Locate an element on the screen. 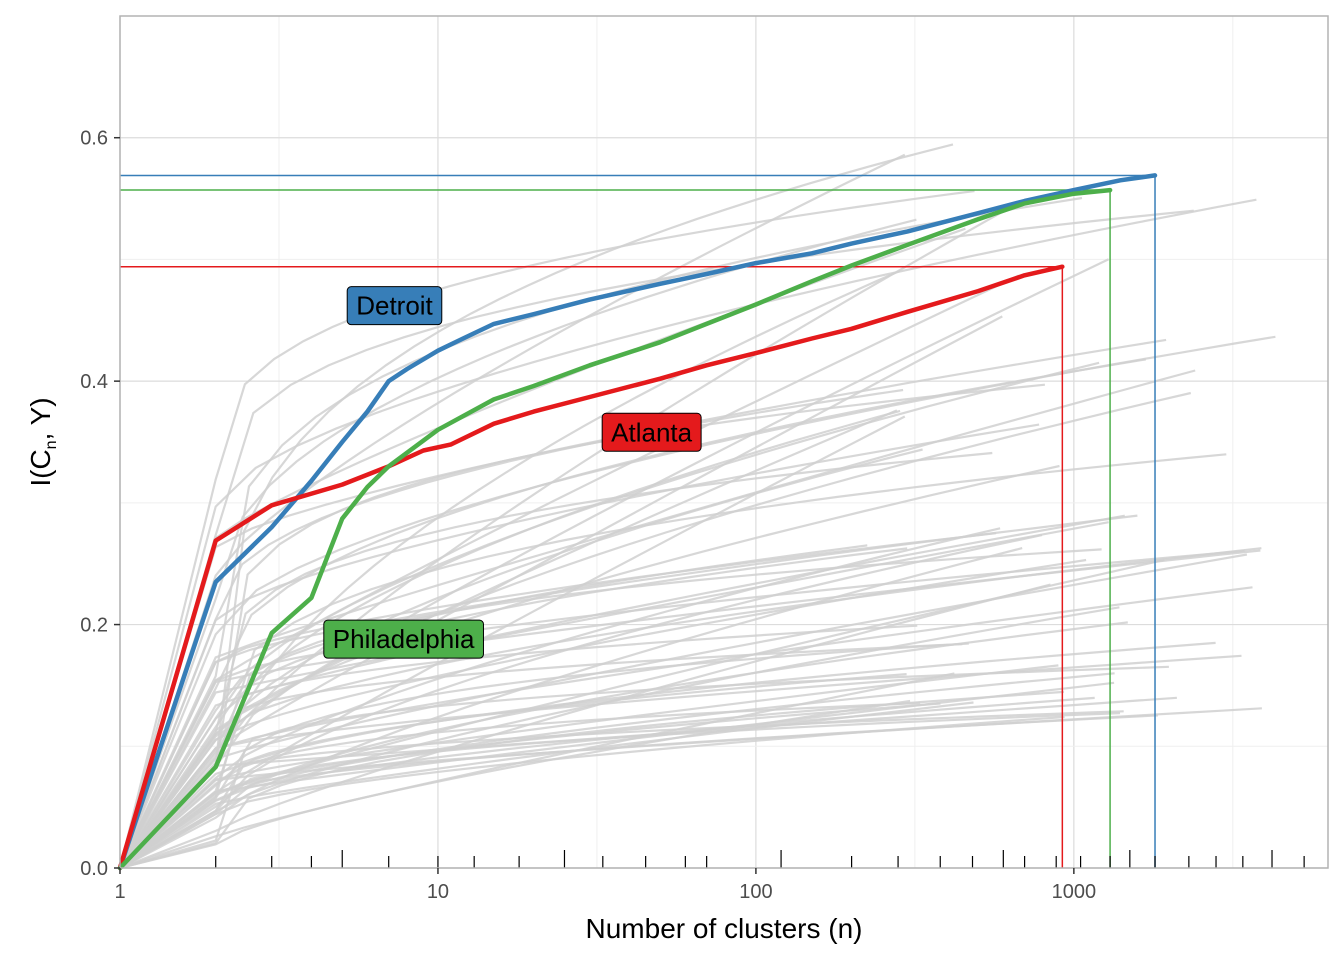 Image resolution: width=1344 pixels, height=960 pixels. x-tick-label: 100 is located at coordinates (755, 892).